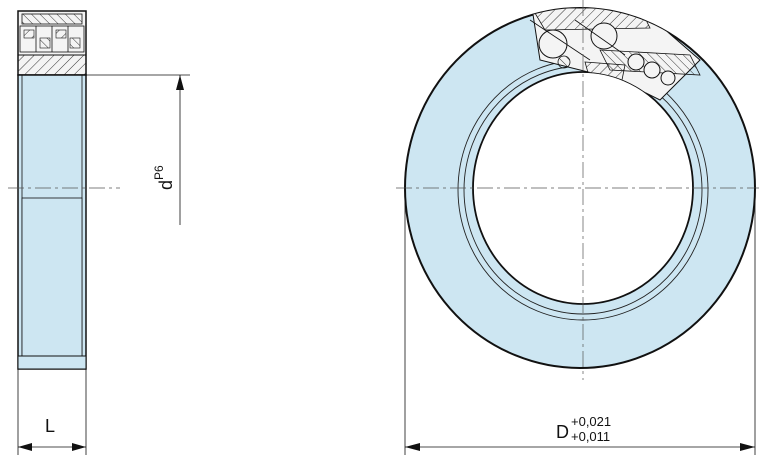 This screenshot has width=759, height=455. What do you see at coordinates (615, 54) in the screenshot?
I see `cutaway-section` at bounding box center [615, 54].